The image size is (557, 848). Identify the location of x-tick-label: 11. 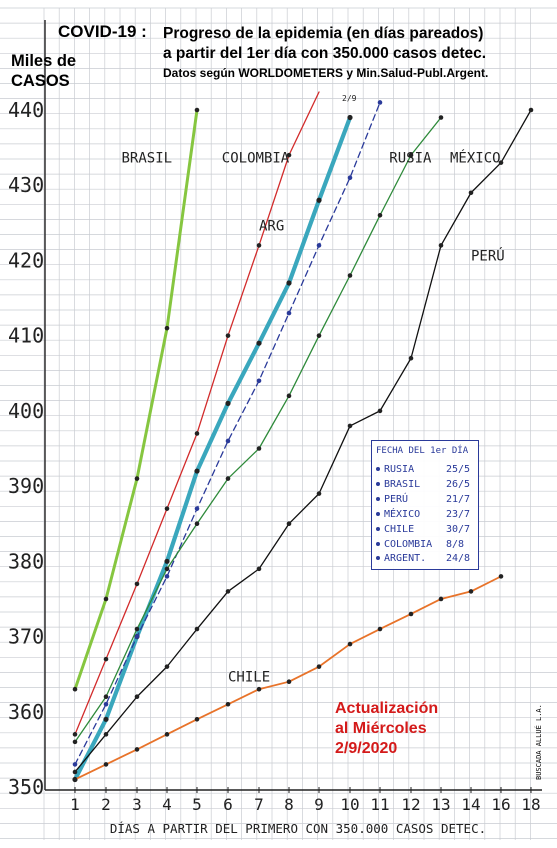
(379, 804).